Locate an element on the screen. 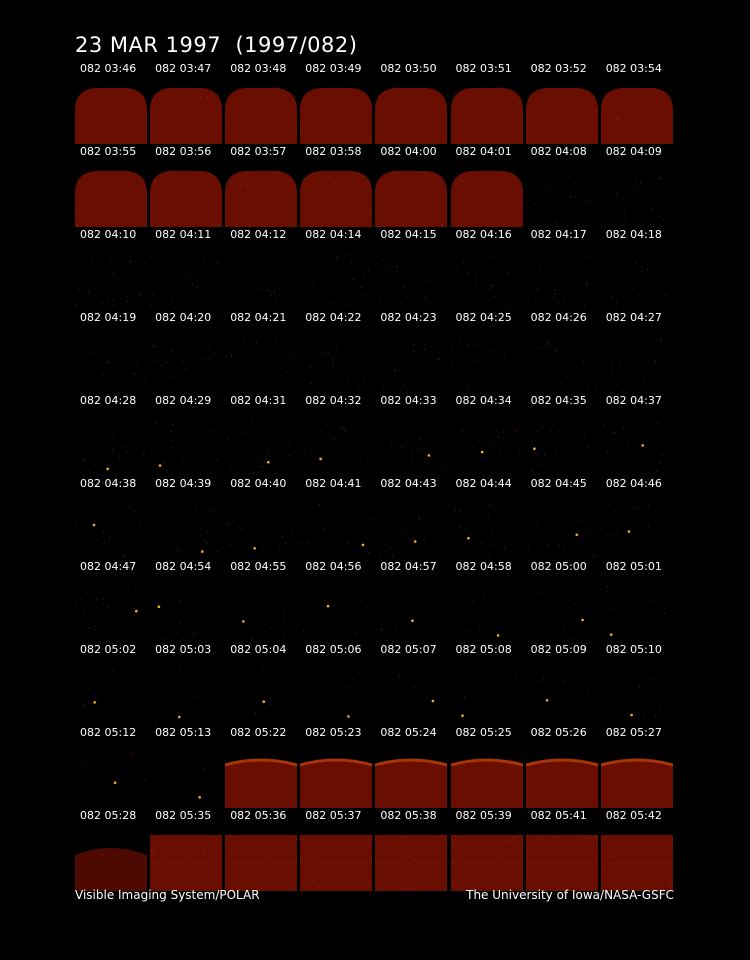 The height and width of the screenshot is (960, 750). frame-timestamp: 082 04:57 is located at coordinates (408, 566).